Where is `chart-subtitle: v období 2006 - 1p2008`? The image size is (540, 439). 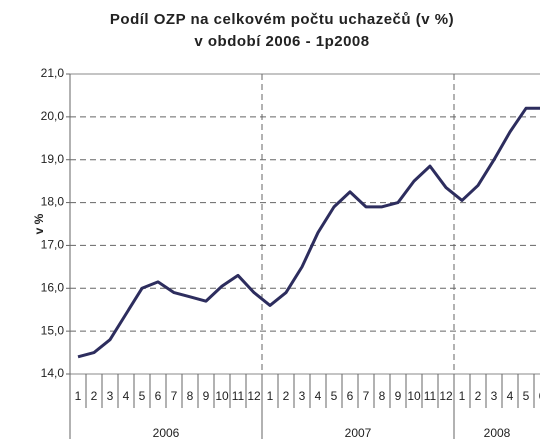 chart-subtitle: v období 2006 - 1p2008 is located at coordinates (281, 41).